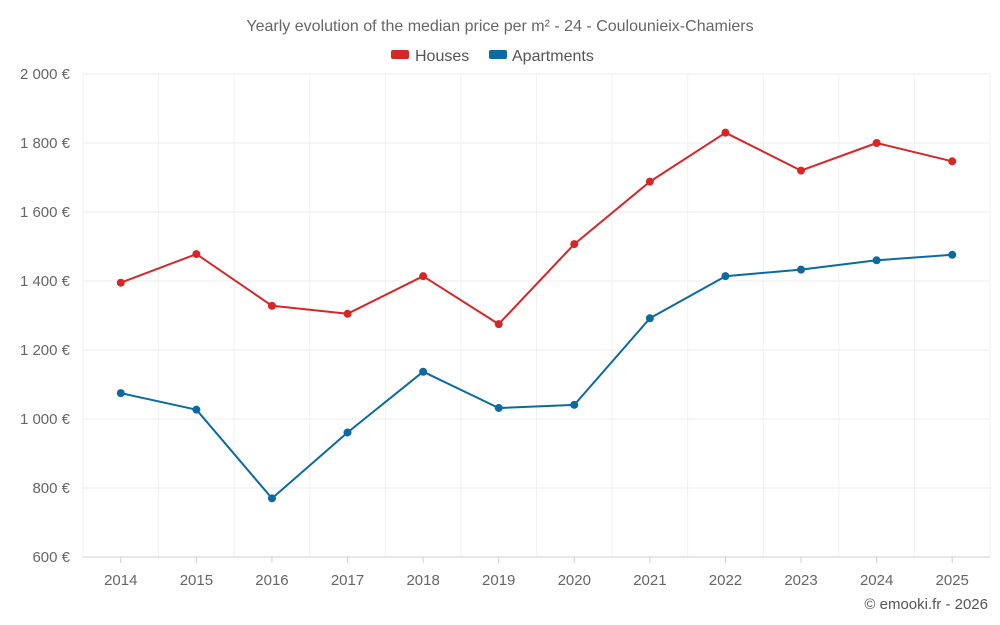 This screenshot has width=1000, height=625. Describe the element at coordinates (45, 281) in the screenshot. I see `y-tick-label: 1 400 €` at that location.